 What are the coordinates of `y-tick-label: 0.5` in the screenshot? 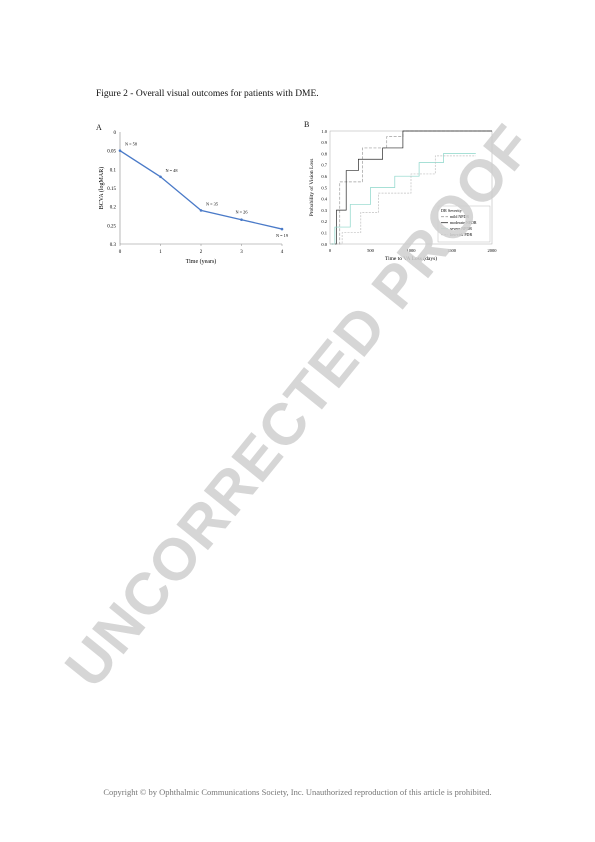 It's located at (324, 187).